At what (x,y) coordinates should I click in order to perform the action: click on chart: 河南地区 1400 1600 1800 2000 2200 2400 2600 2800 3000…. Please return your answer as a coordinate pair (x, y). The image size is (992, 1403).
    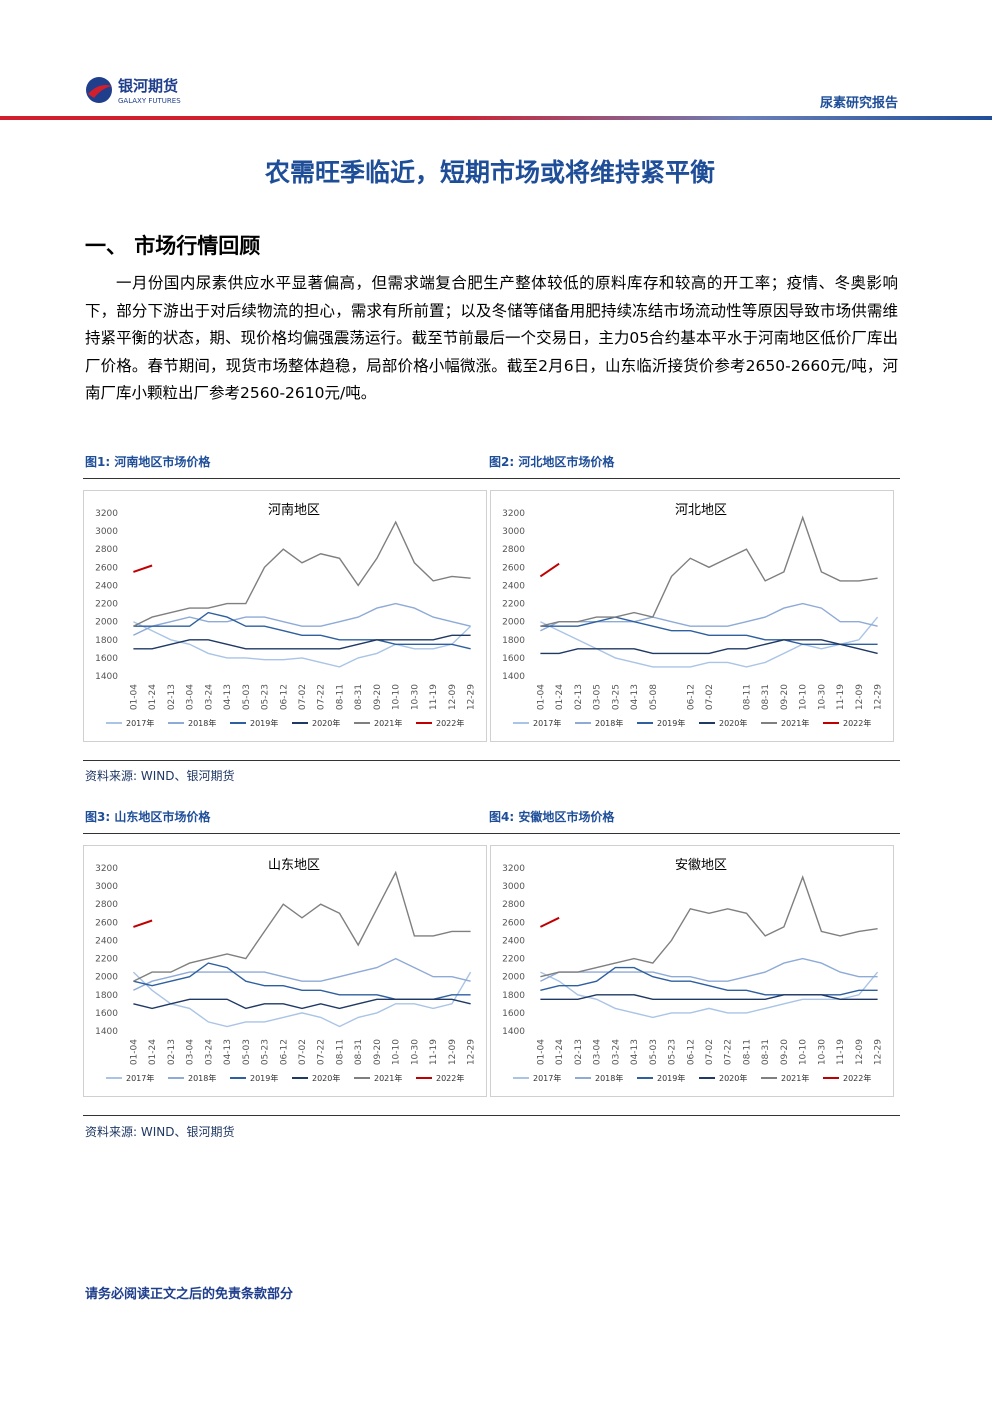
    Looking at the image, I should click on (286, 615).